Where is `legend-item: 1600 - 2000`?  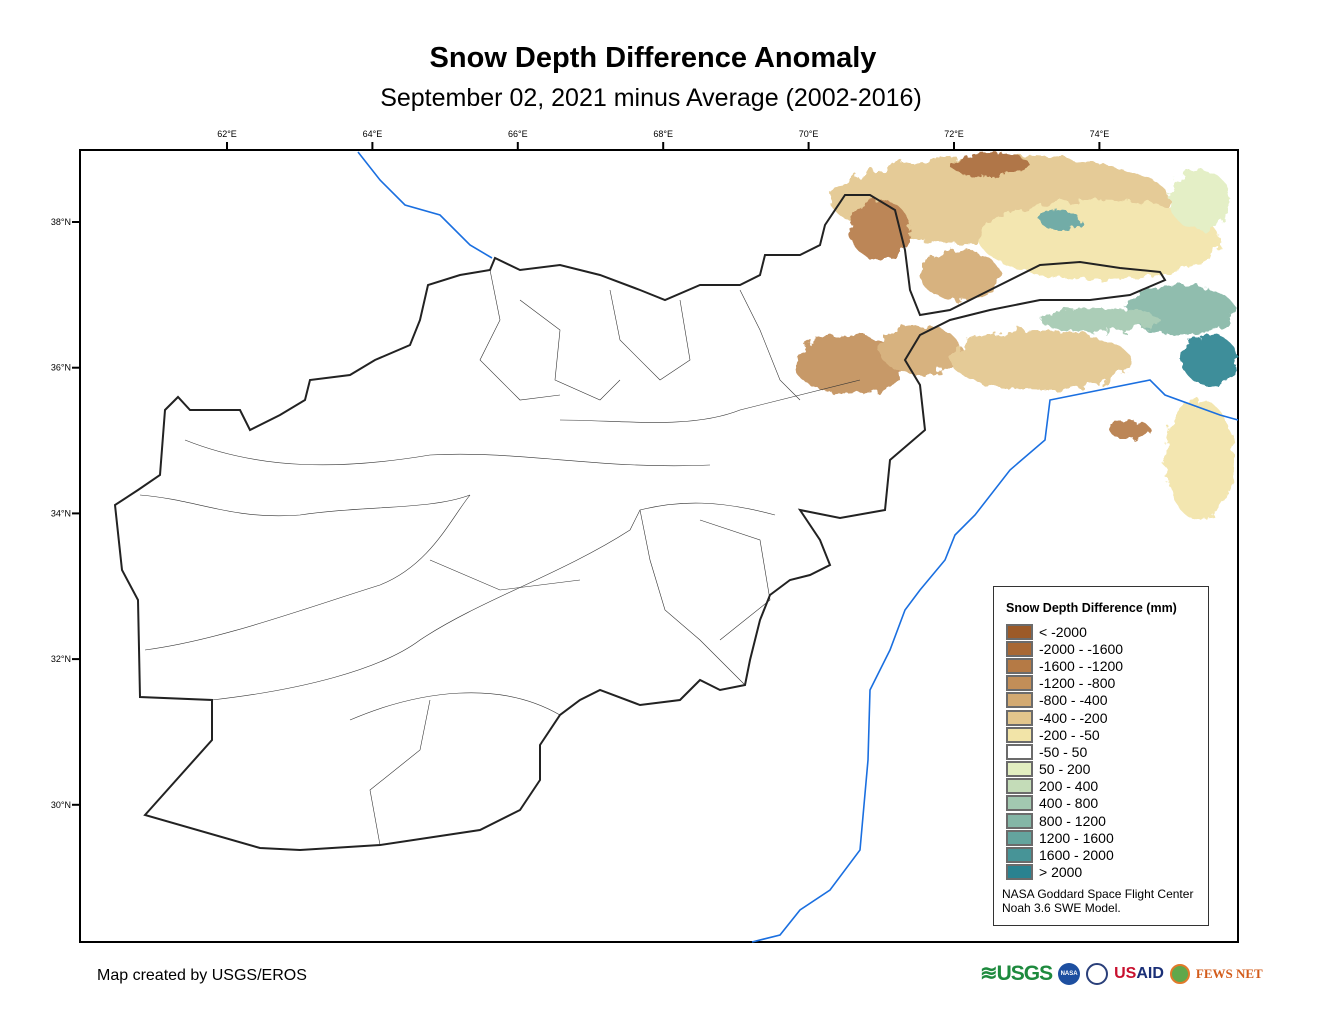
legend-item: 1600 - 2000 is located at coordinates (1064, 855).